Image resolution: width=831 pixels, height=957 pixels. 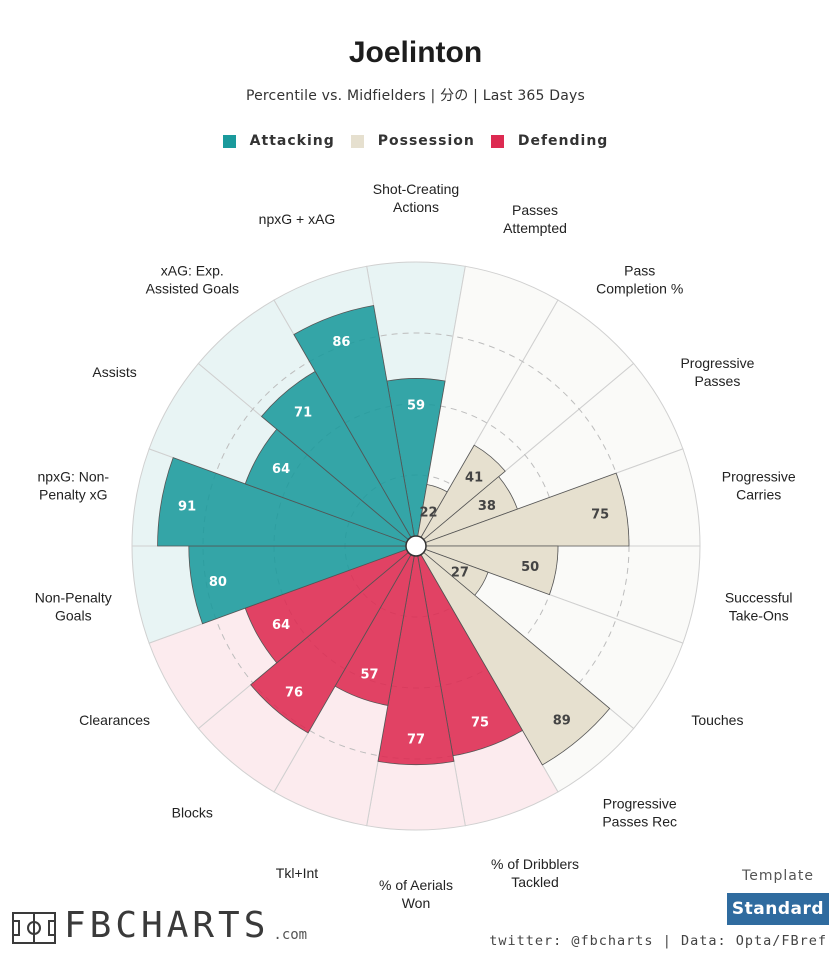 I want to click on category-label-11: Blocks, so click(x=192, y=813).